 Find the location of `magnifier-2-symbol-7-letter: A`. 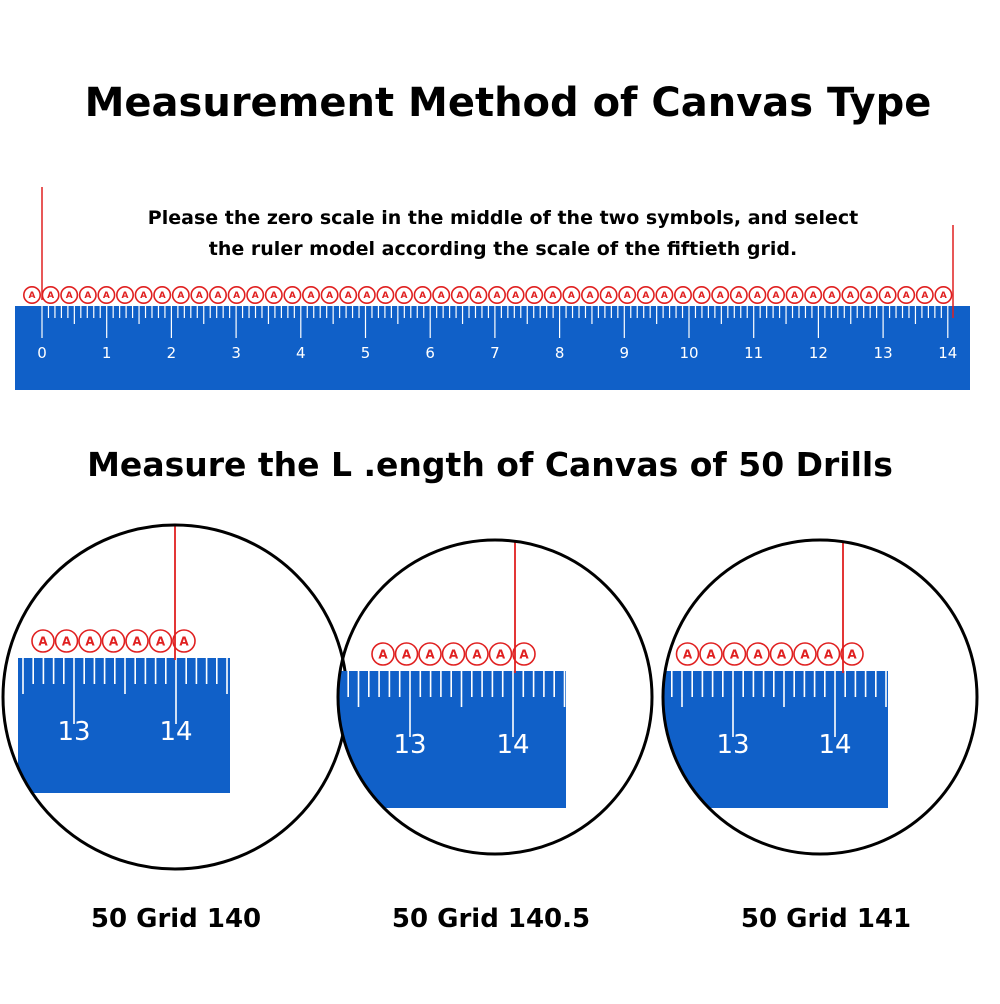

magnifier-2-symbol-7-letter: A is located at coordinates (524, 654).